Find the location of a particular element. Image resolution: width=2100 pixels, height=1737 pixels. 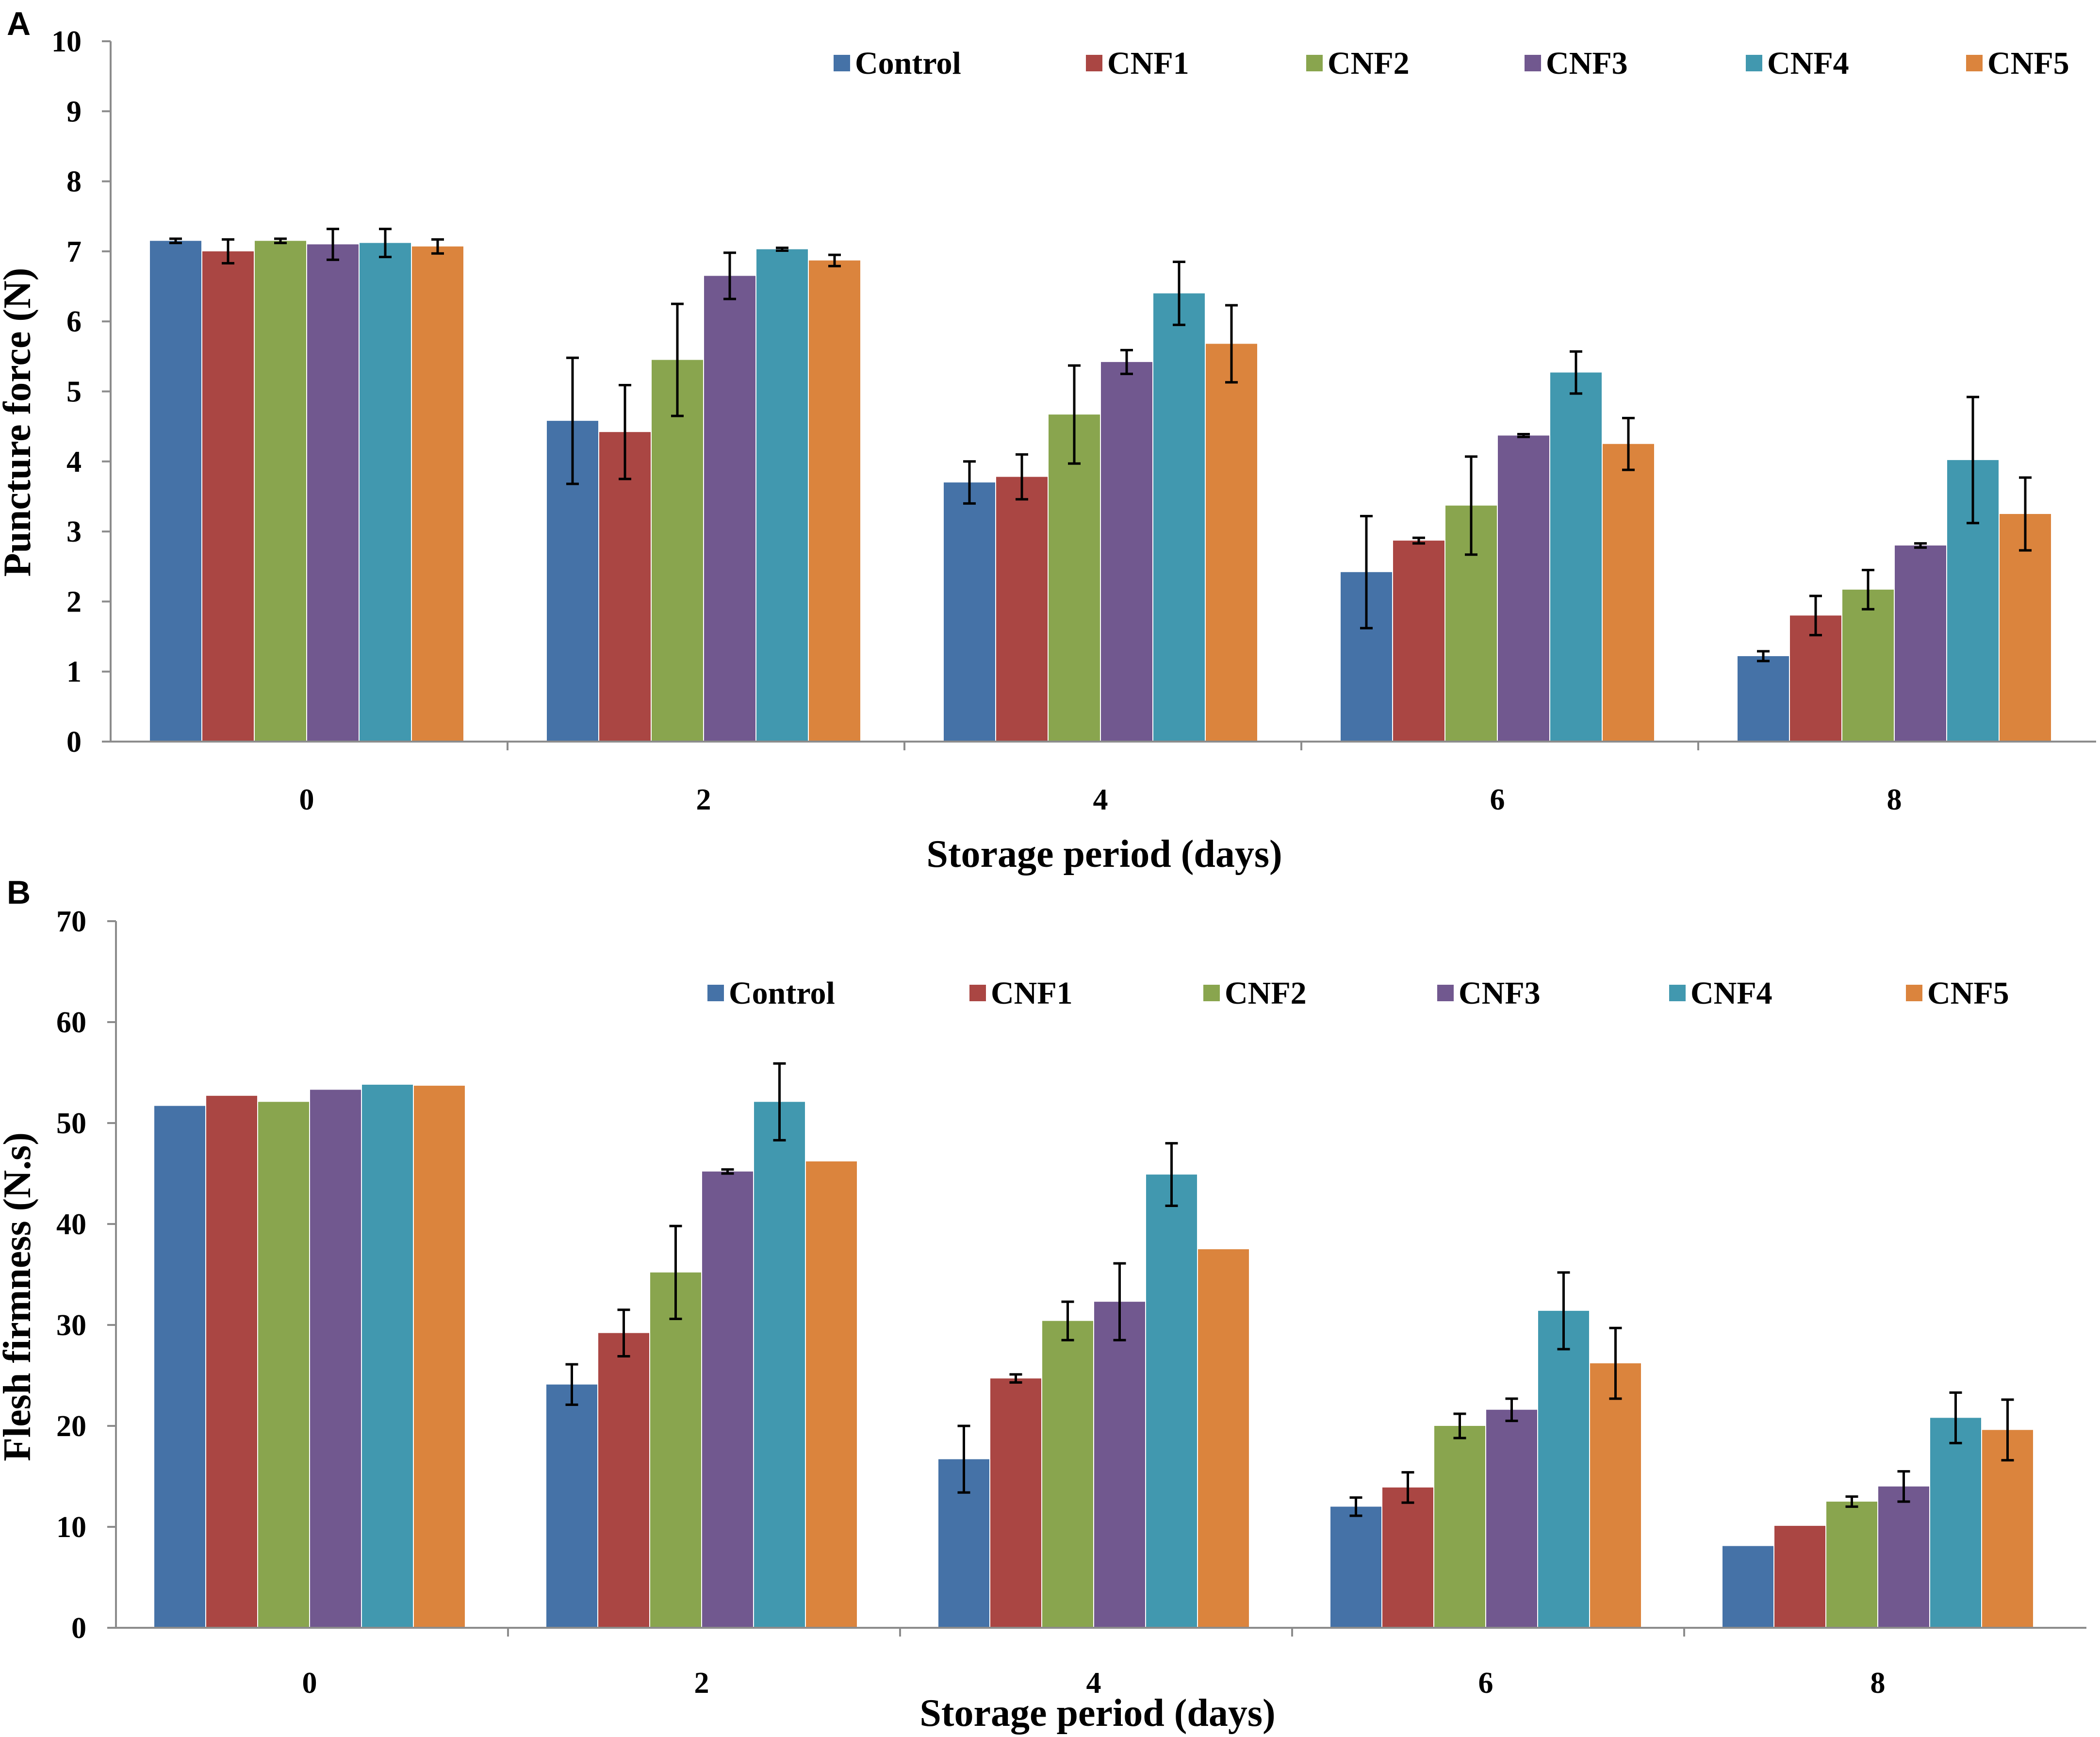

panel-a-y-tick-label: 6 is located at coordinates (74, 321).